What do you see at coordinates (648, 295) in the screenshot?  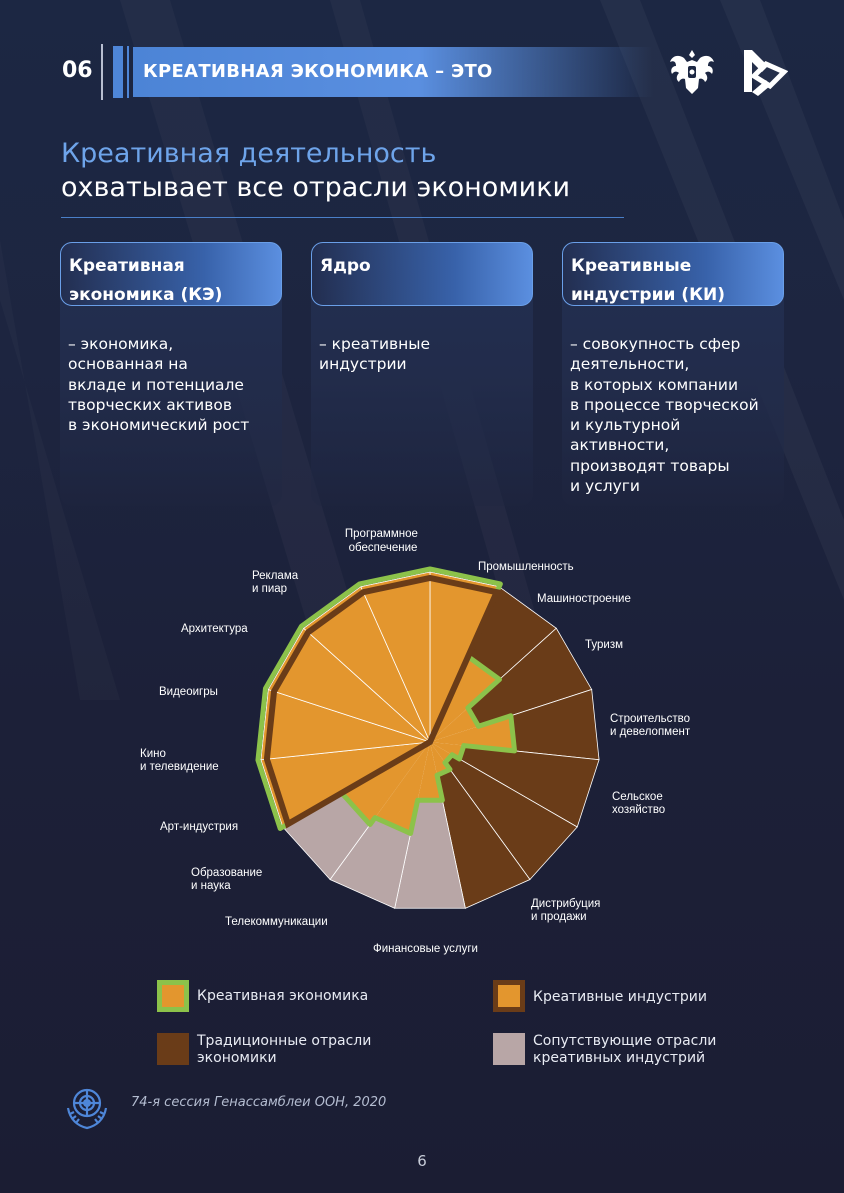 I see `card-title-line: индустрии (КИ)` at bounding box center [648, 295].